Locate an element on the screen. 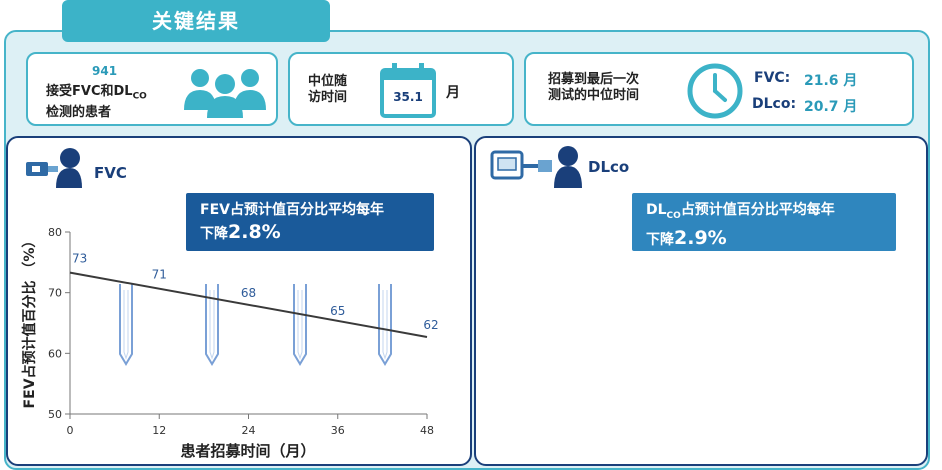 This screenshot has height=470, width=942. spirometer-icon is located at coordinates (54, 168).